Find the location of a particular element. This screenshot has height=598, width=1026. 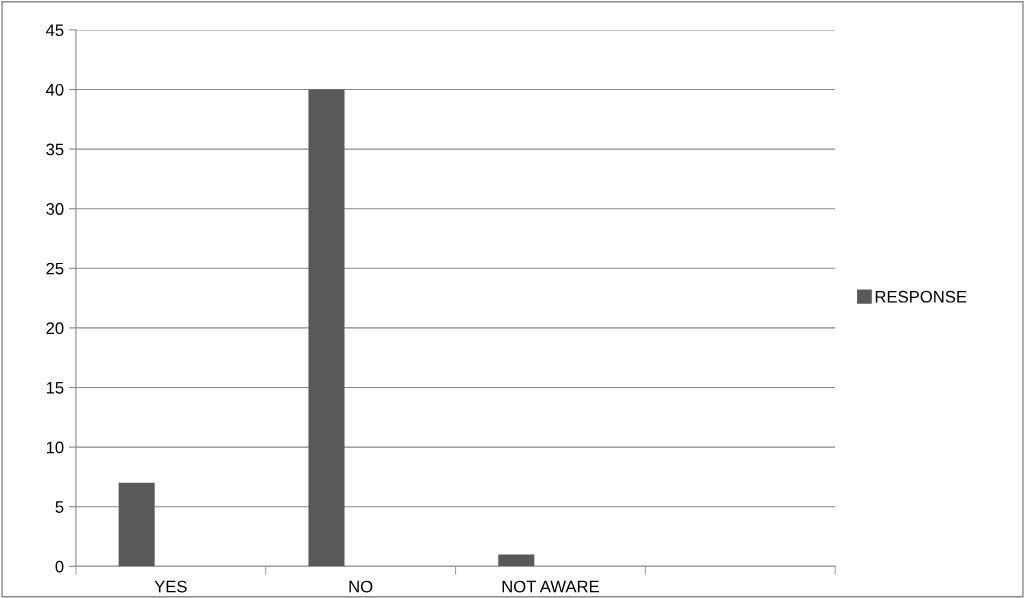

y-tick-label: 35 is located at coordinates (55, 149).